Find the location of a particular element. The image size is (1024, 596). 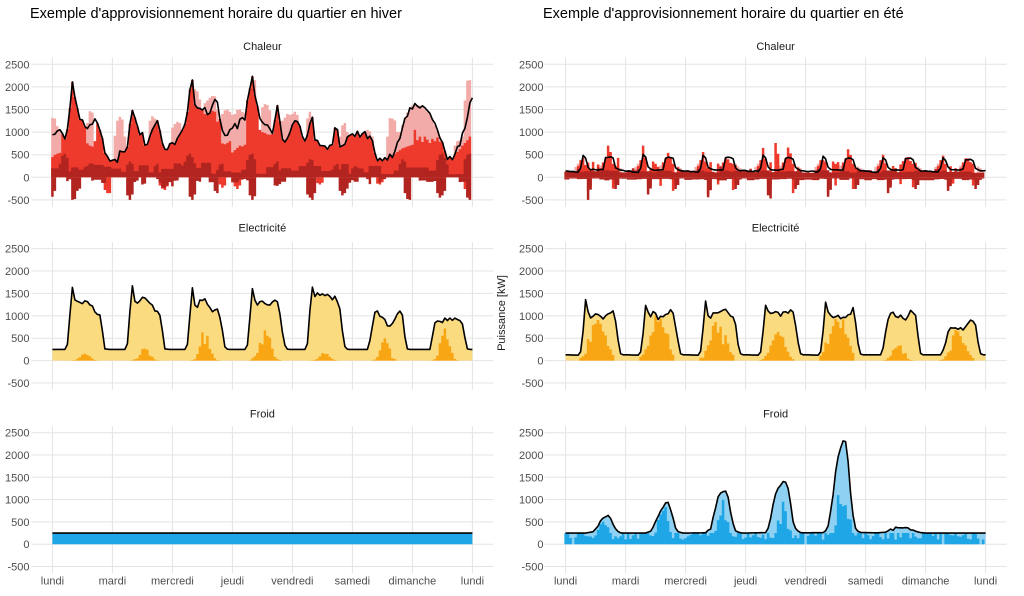

svg-text: Puissance [kW] is located at coordinates (502, 313).